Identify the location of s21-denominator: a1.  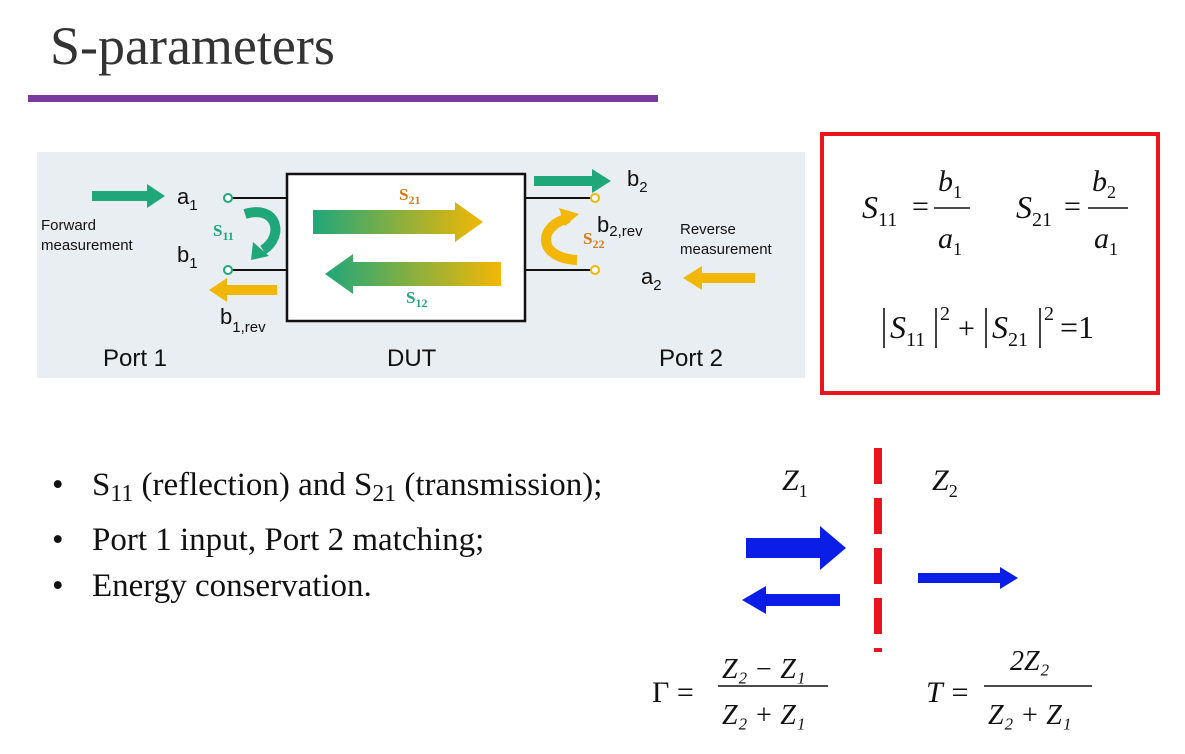
(1106, 240).